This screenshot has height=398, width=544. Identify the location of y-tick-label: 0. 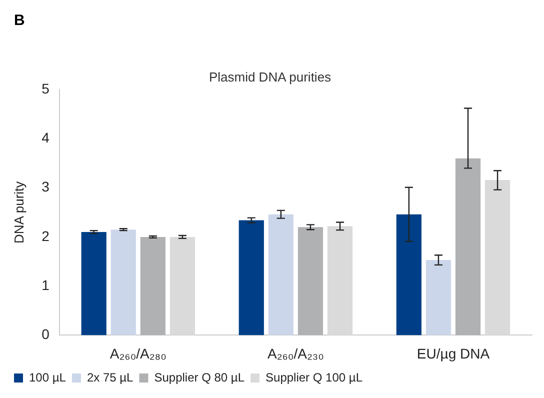
(46, 334).